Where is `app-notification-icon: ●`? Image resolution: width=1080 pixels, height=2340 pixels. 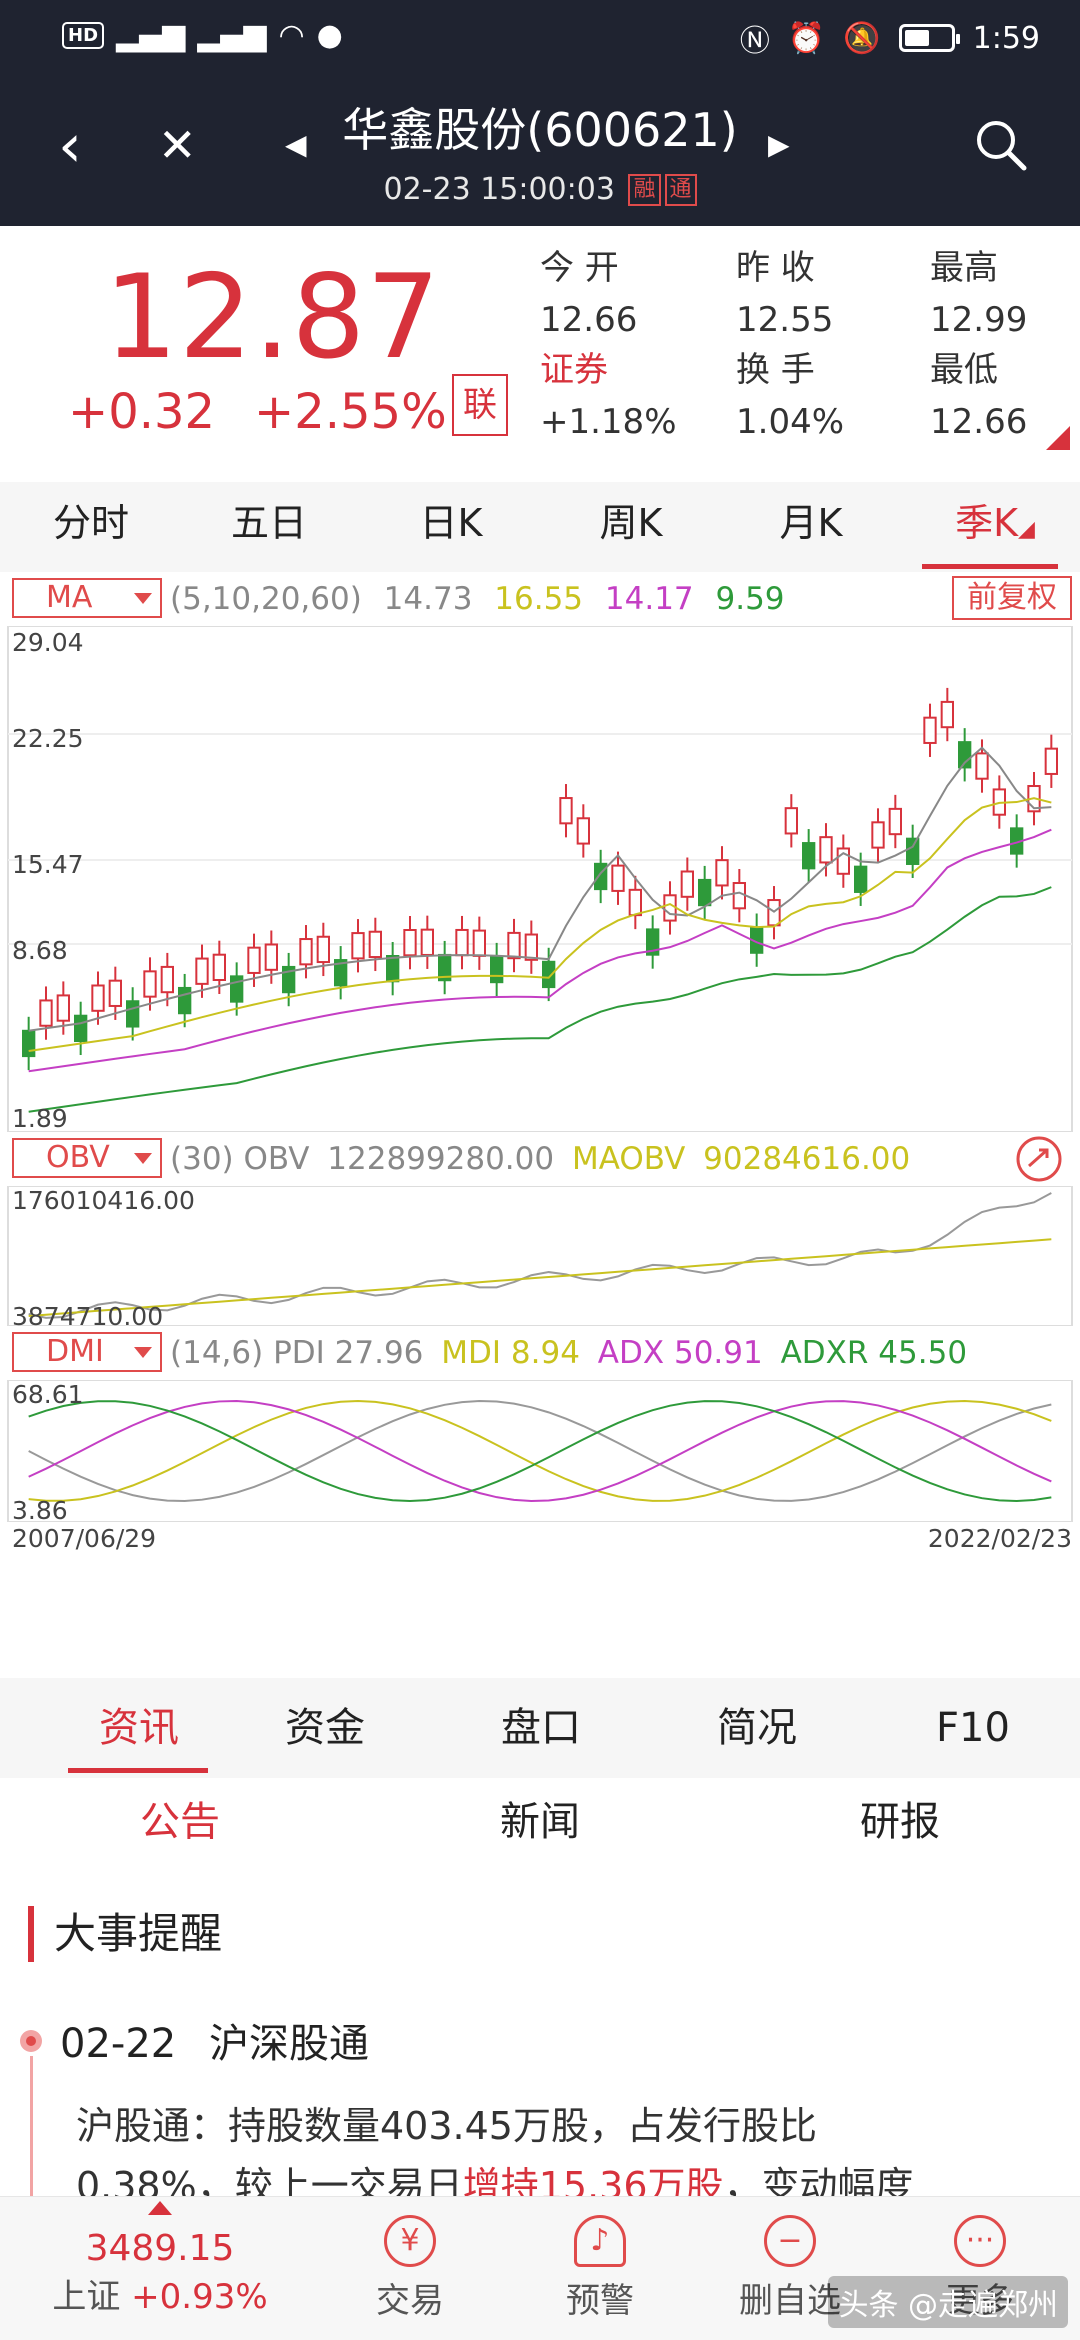
app-notification-icon: ● is located at coordinates (329, 35).